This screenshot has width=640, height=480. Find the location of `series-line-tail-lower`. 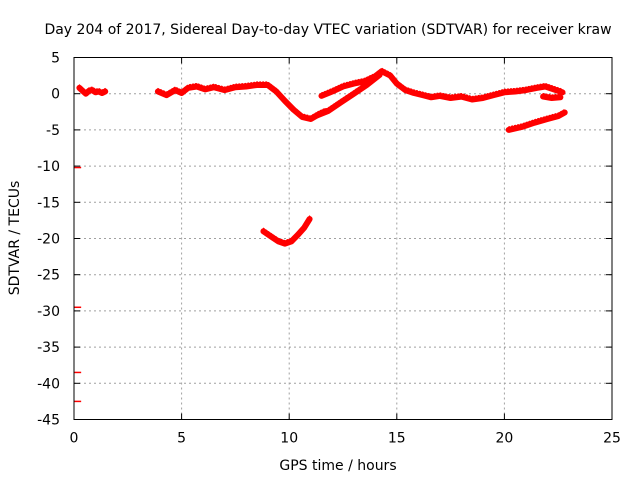

series-line-tail-lower is located at coordinates (536, 121).